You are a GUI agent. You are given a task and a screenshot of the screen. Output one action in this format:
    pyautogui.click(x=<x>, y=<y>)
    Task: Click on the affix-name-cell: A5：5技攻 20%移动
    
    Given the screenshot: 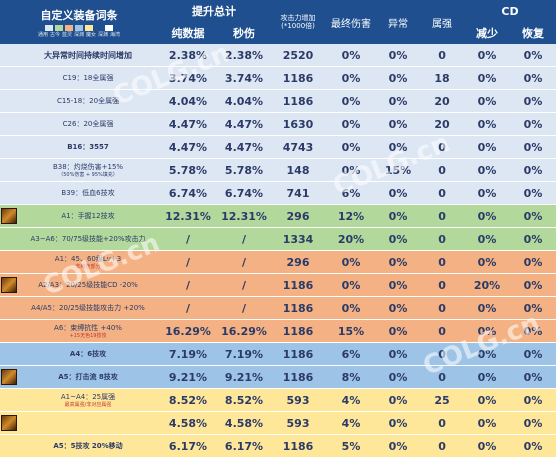 What is the action you would take?
    pyautogui.click(x=88, y=446)
    